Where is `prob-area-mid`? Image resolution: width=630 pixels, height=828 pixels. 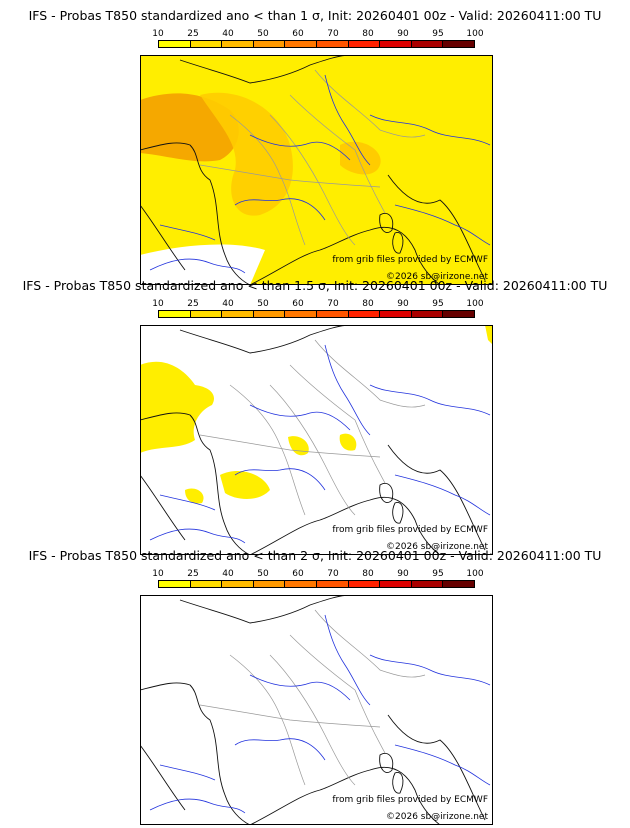 prob-area-mid is located at coordinates (360, 158).